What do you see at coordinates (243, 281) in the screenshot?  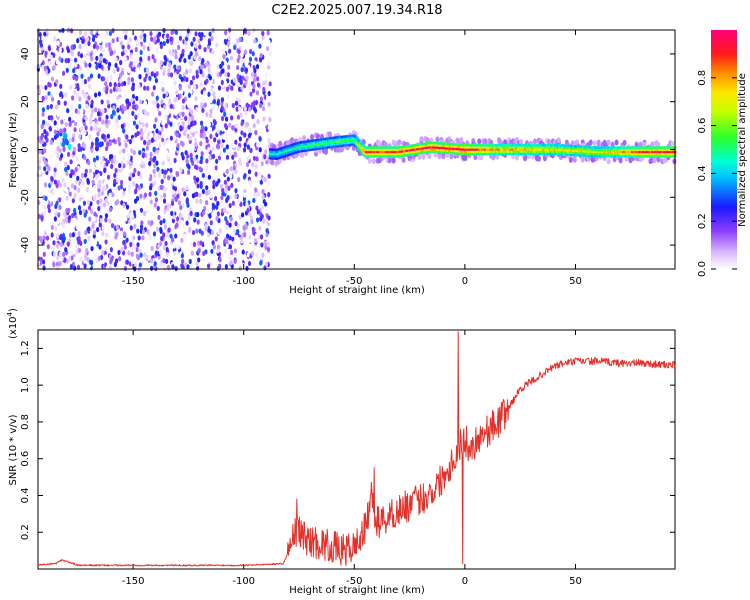 I see `x-tick-label: -100` at bounding box center [243, 281].